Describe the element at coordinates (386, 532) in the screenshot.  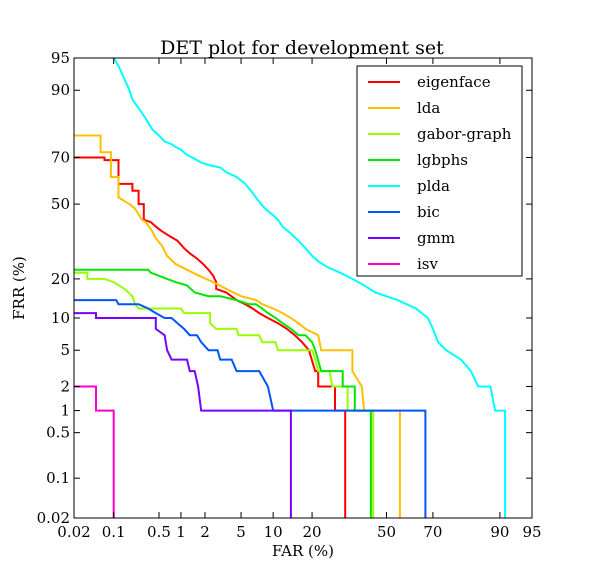
I see `x-tick-label: 50` at that location.